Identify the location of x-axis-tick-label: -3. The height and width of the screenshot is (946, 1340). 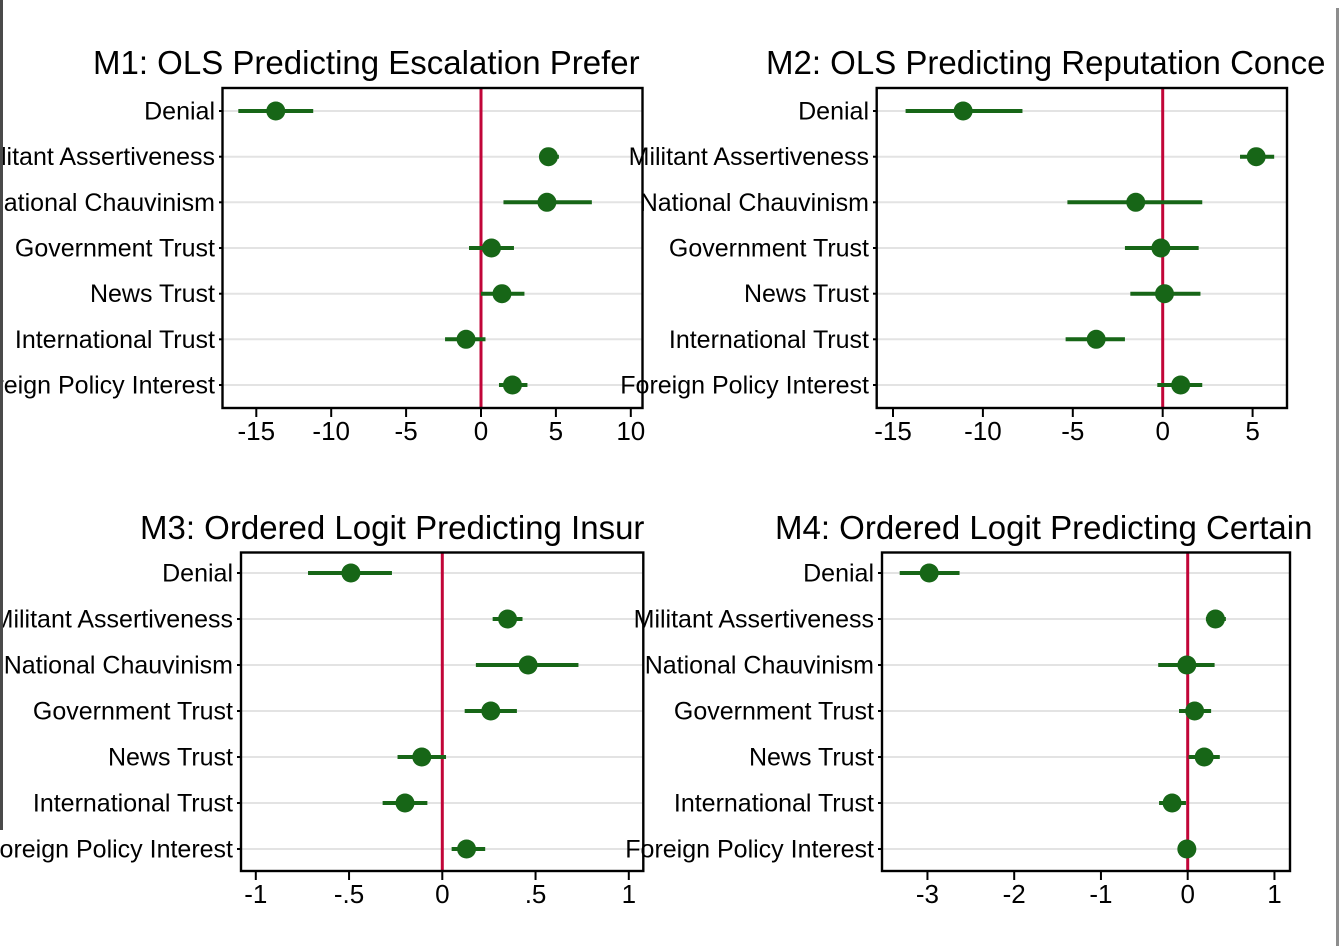
(927, 894).